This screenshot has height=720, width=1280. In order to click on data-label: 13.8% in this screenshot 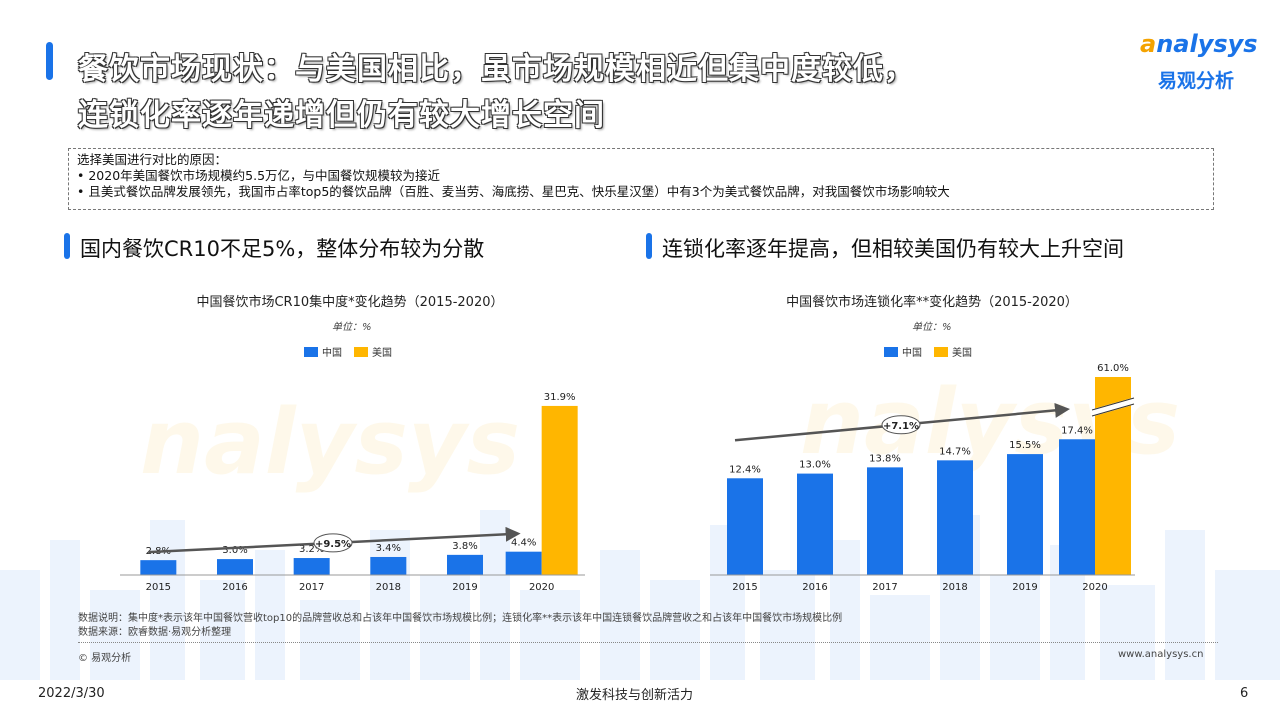, I will do `click(885, 458)`.